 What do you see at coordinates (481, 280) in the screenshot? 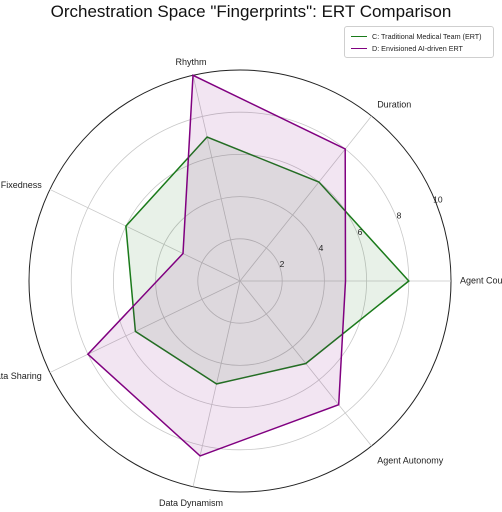
I see `axis-label-0: Agent Count` at bounding box center [481, 280].